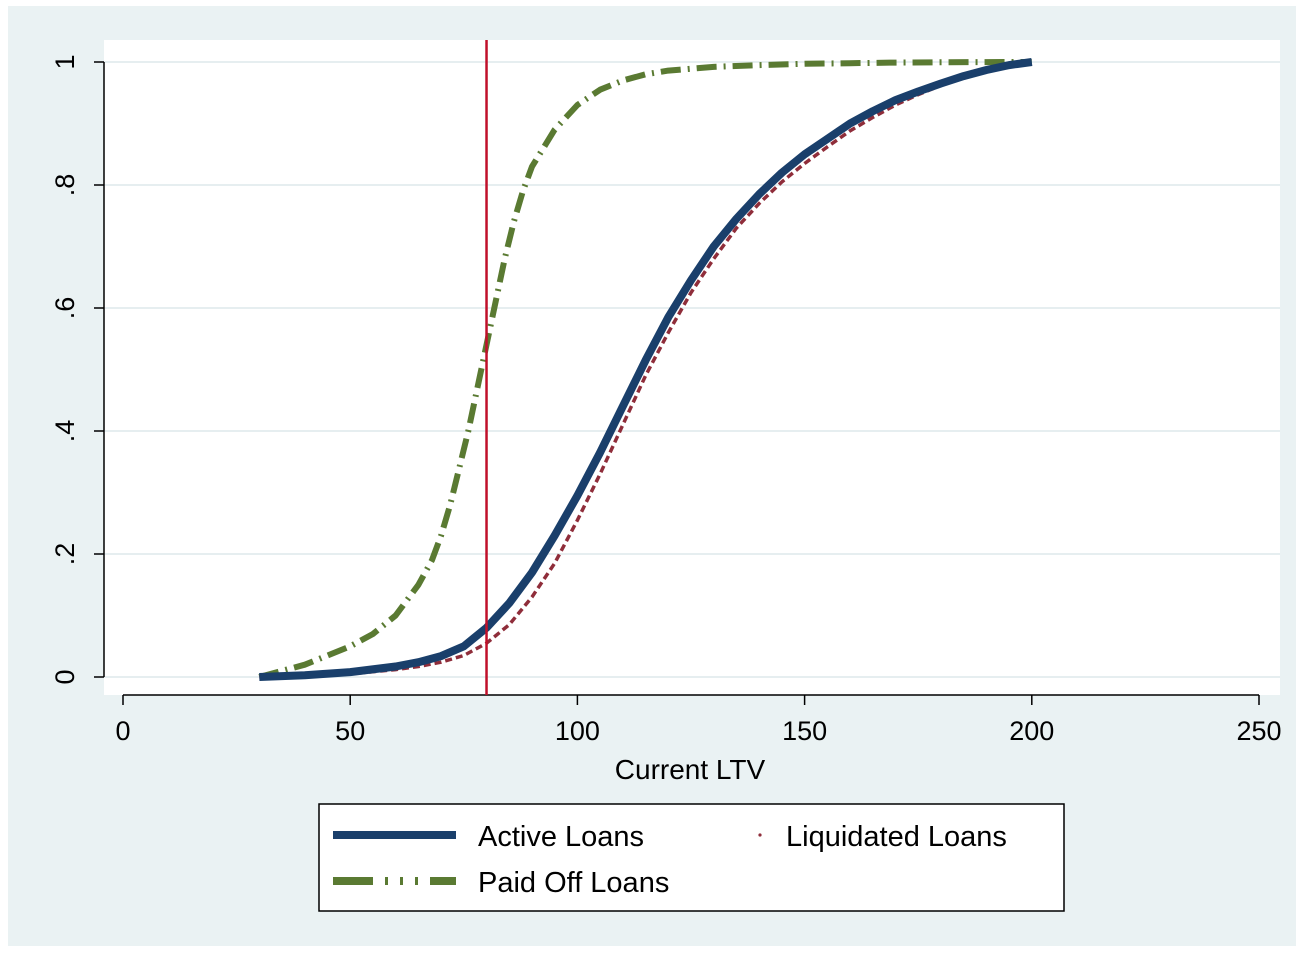 This screenshot has width=1301, height=953. What do you see at coordinates (896, 837) in the screenshot?
I see `legend-label-liquidated-loans: Liquidated Loans` at bounding box center [896, 837].